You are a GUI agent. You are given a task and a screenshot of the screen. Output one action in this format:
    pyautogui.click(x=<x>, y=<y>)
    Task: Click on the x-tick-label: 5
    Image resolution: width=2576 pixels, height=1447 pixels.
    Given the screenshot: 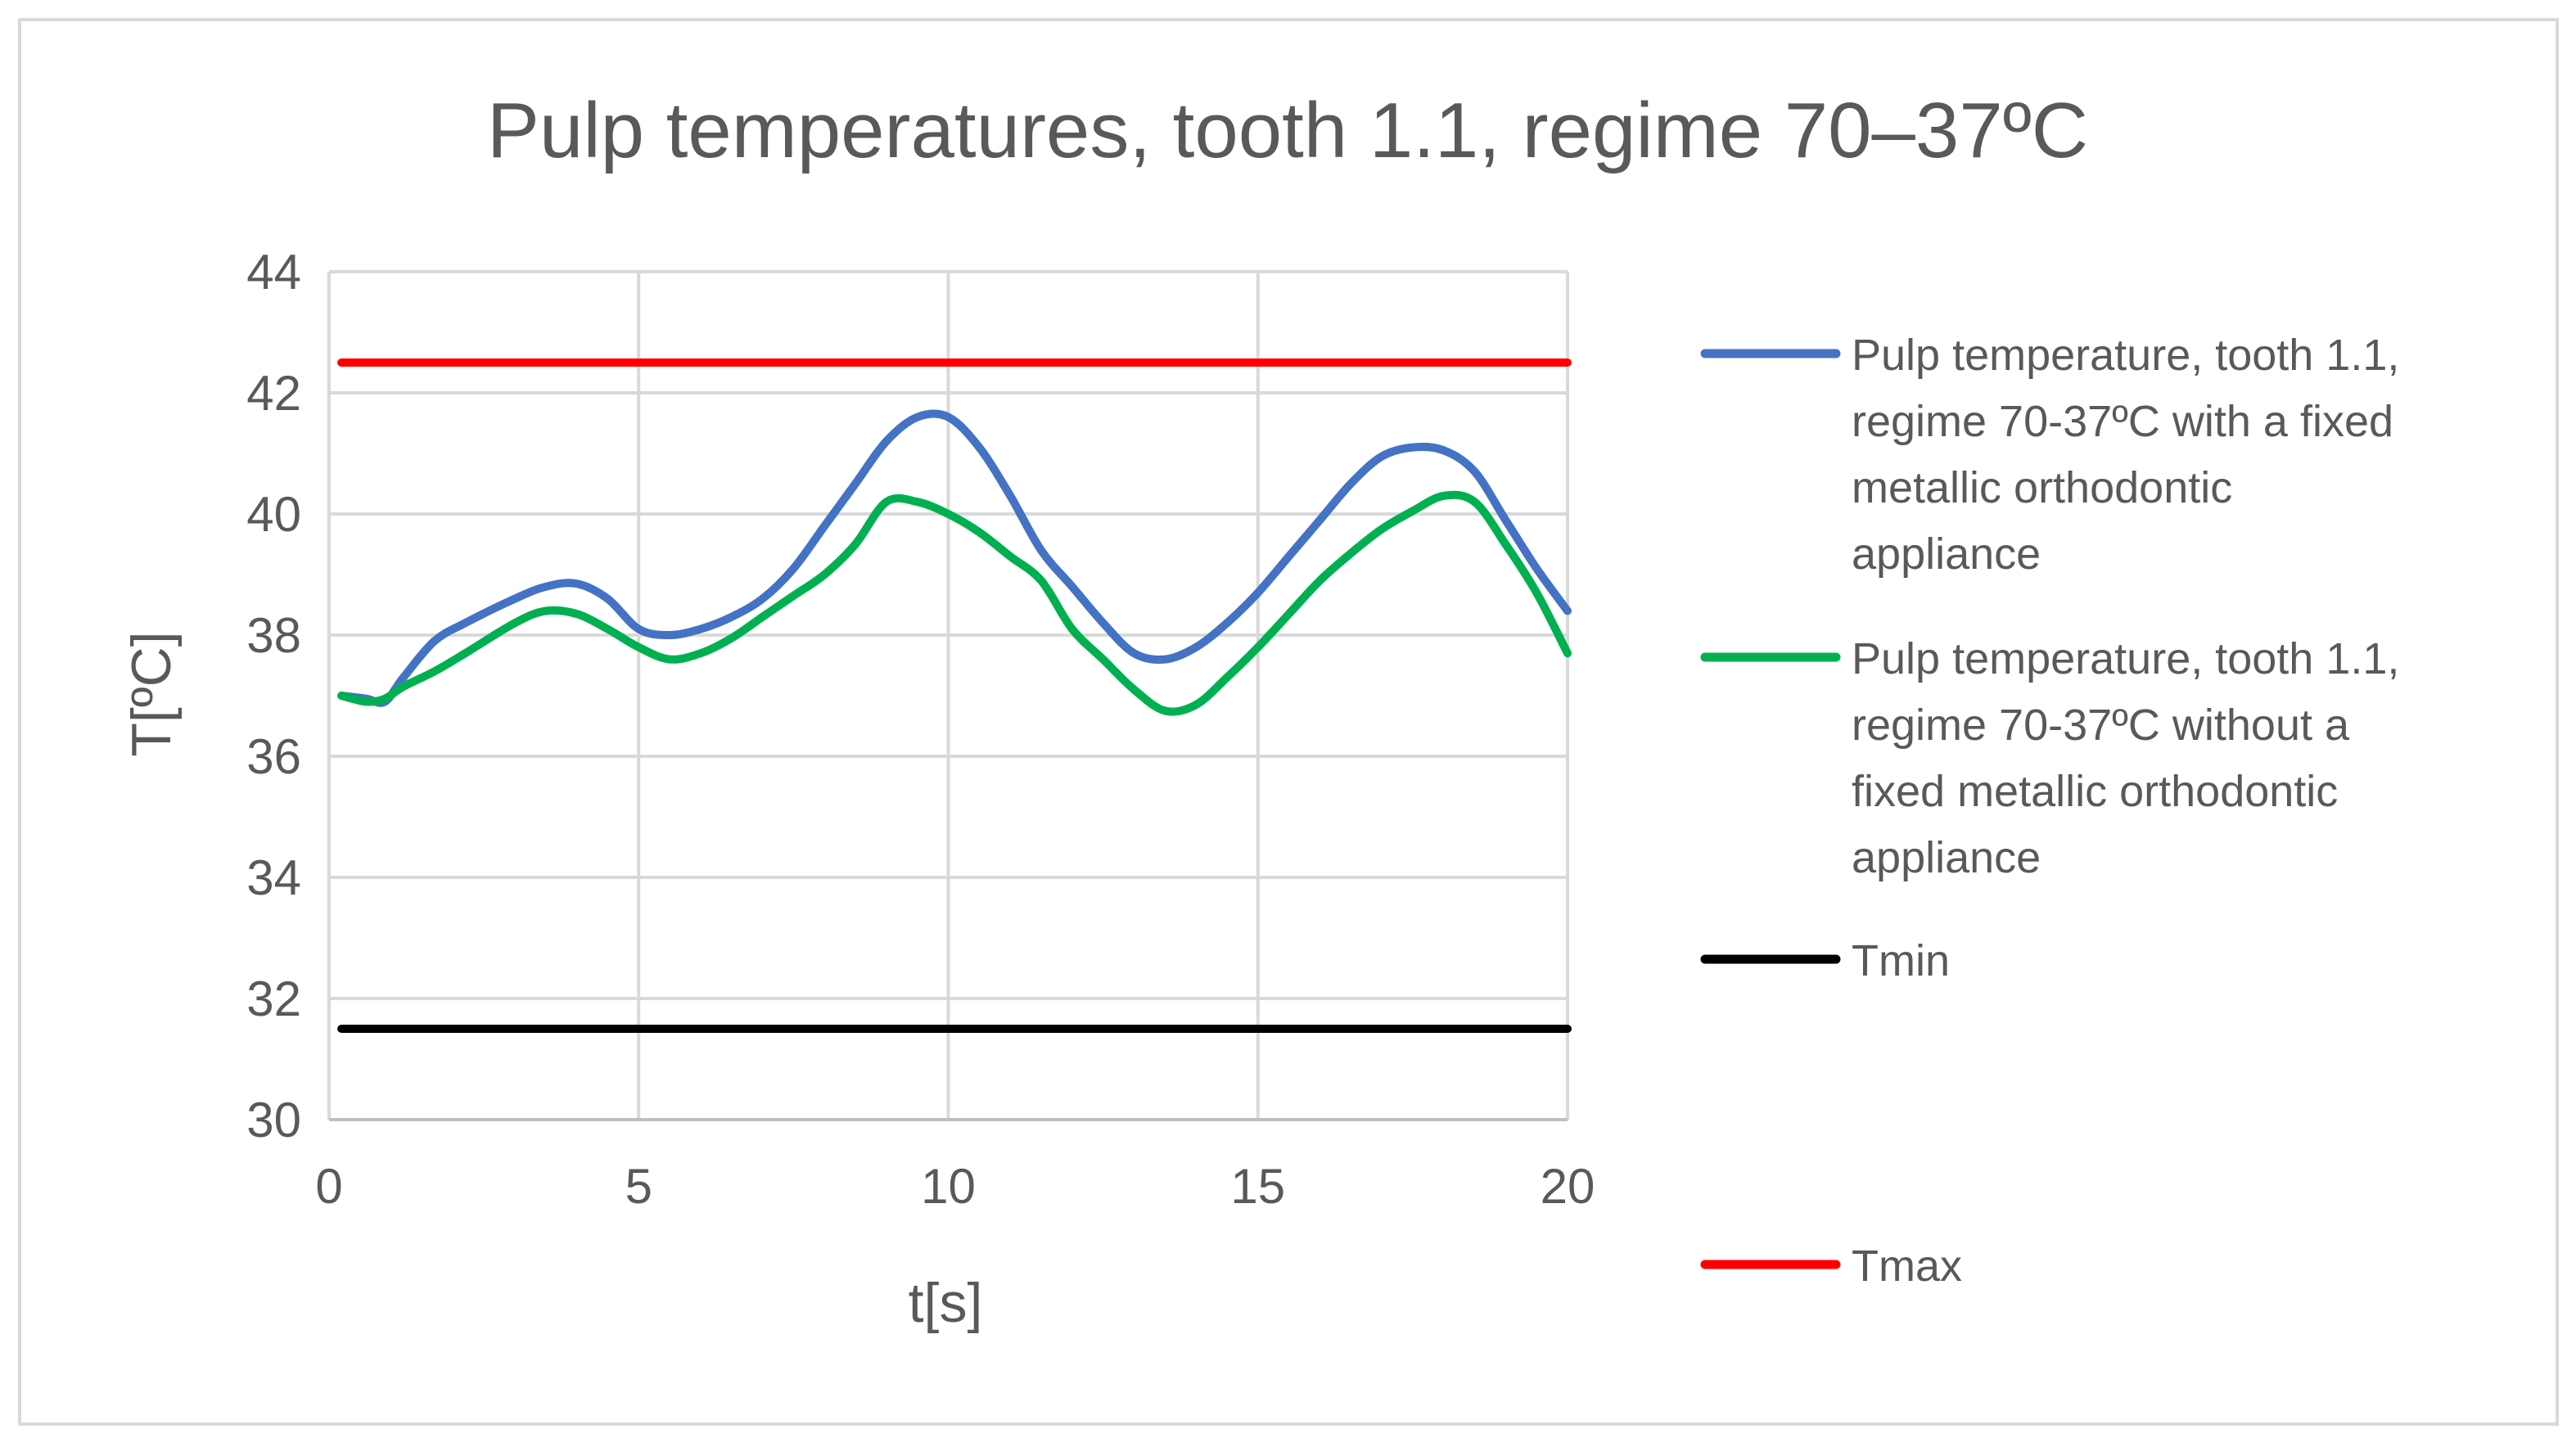 What is the action you would take?
    pyautogui.click(x=638, y=1186)
    